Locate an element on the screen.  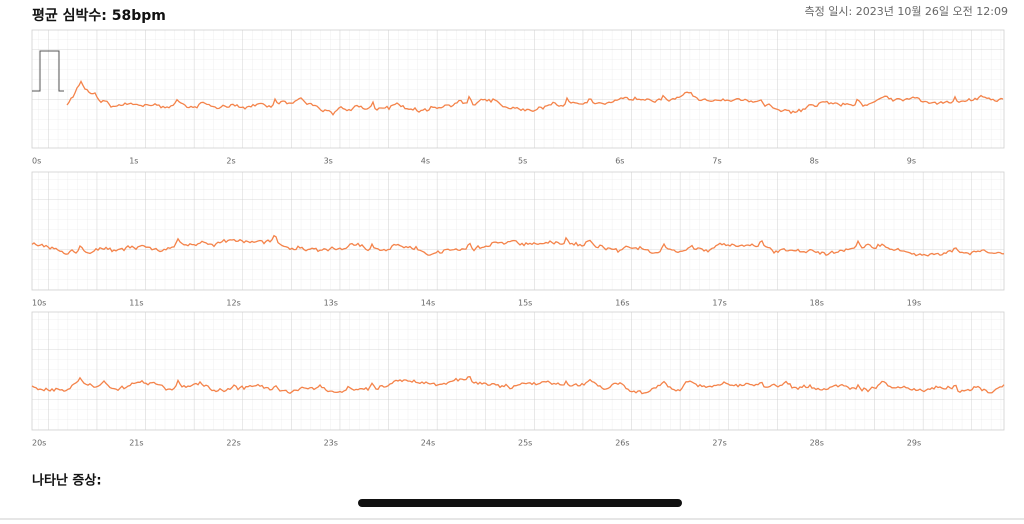
time-label: 28s is located at coordinates (817, 443).